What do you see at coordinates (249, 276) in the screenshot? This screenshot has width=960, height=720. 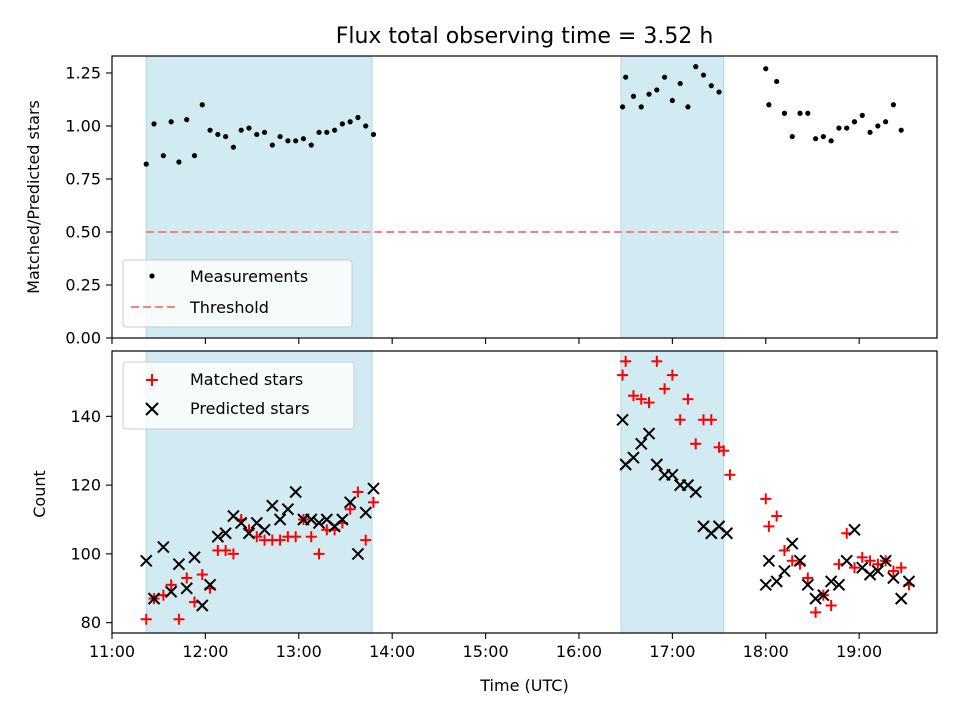 I see `legend-measurements-label: Measurements` at bounding box center [249, 276].